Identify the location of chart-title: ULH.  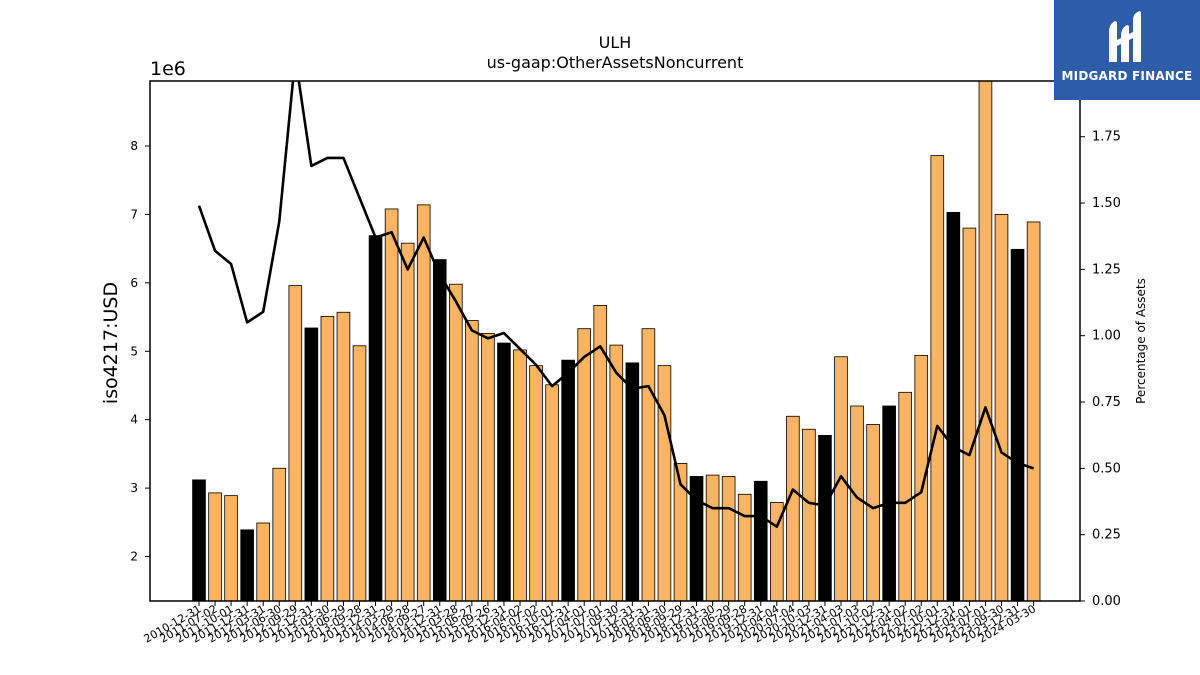
(615, 42).